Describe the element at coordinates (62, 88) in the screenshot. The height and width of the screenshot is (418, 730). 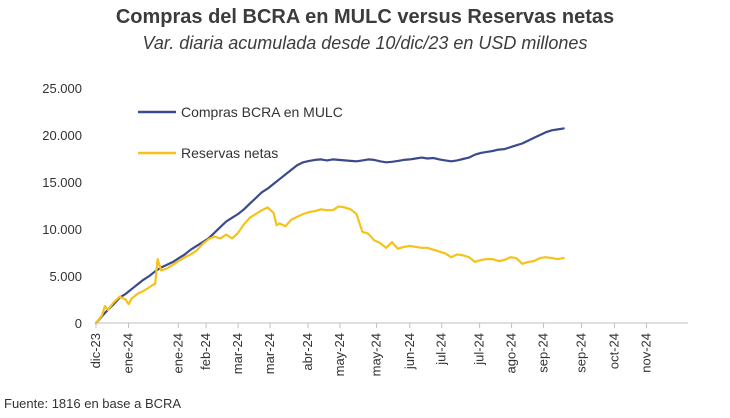
I see `y-tick-label: 25.000` at that location.